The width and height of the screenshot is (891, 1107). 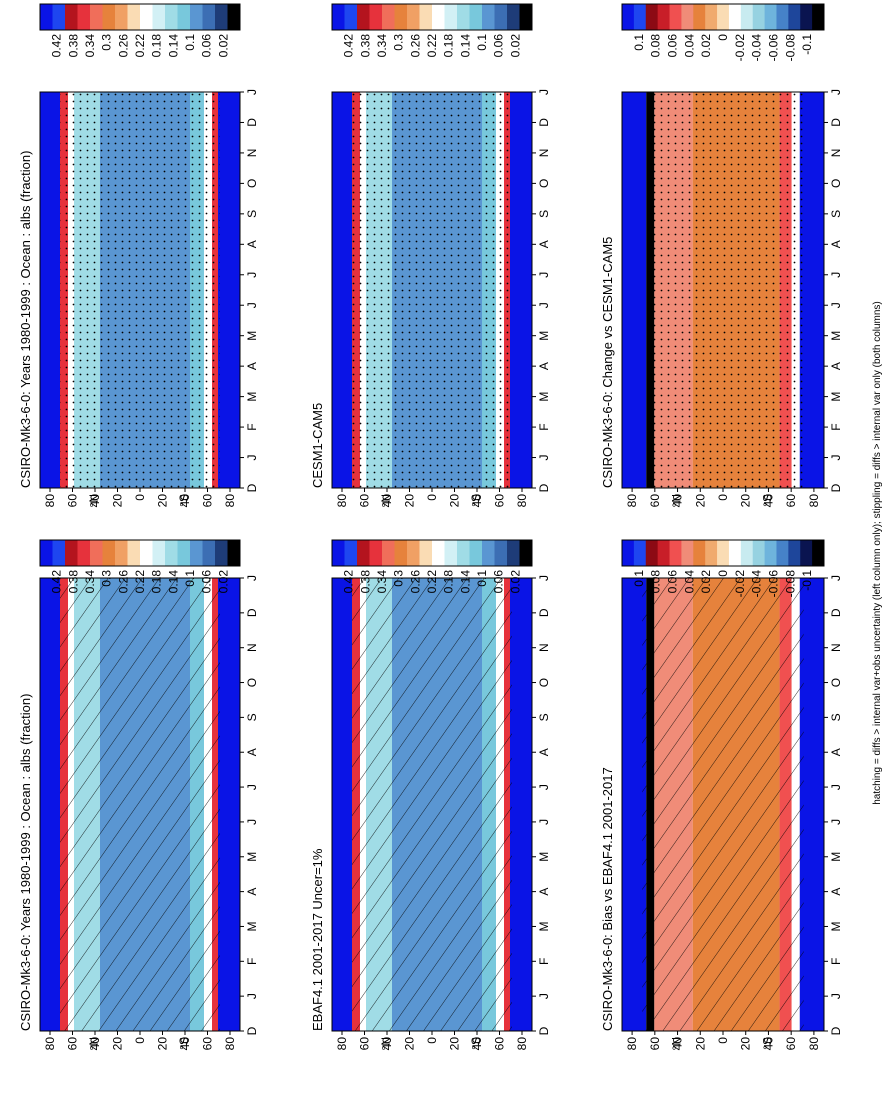 What do you see at coordinates (689, 582) in the screenshot?
I see `colorbar-tick-label: 0.04` at bounding box center [689, 582].